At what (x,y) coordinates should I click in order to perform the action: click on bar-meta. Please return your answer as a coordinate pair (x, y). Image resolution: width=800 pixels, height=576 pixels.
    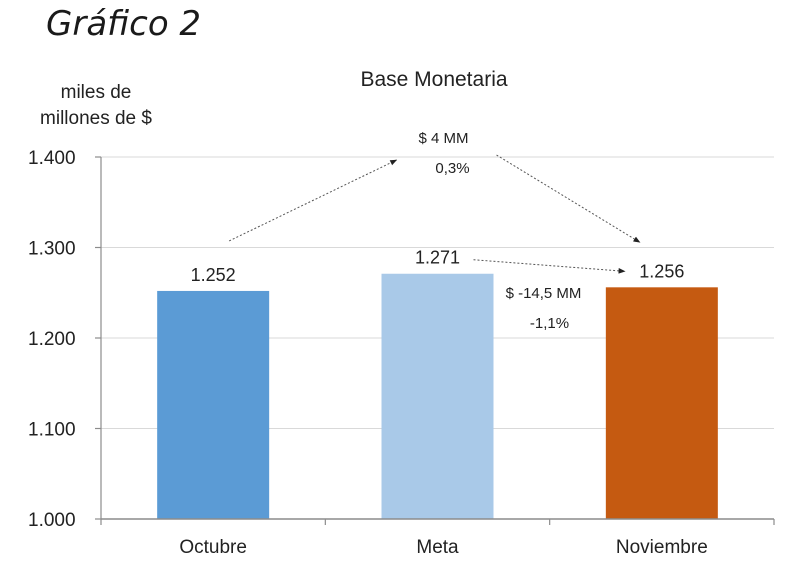
    Looking at the image, I should click on (437, 396).